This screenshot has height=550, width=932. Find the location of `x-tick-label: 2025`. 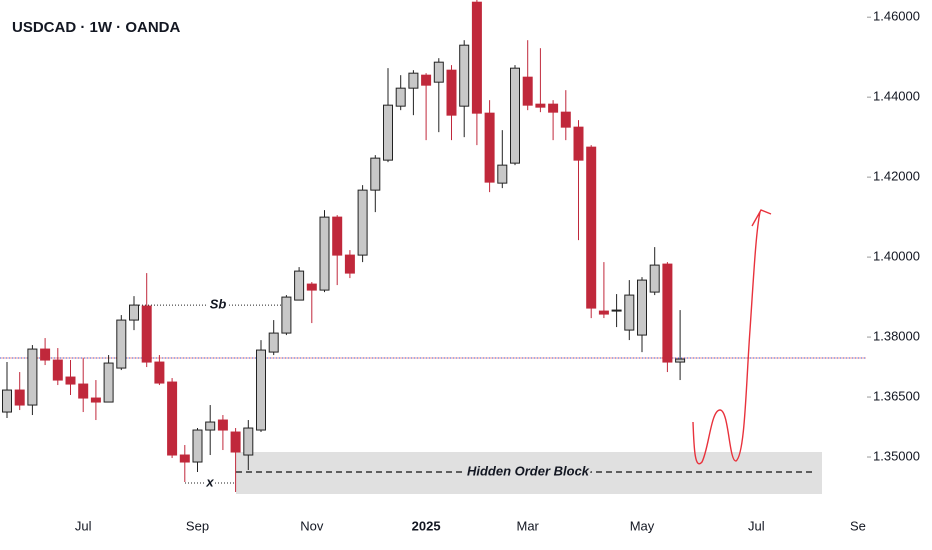

x-tick-label: 2025 is located at coordinates (426, 525).